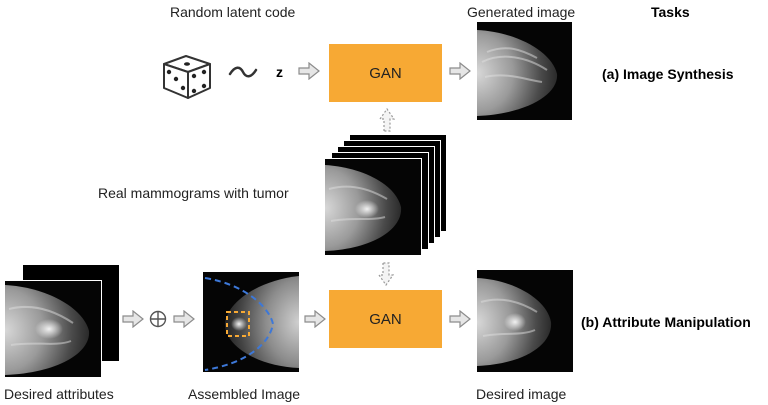 The image size is (768, 405). Describe the element at coordinates (387, 120) in the screenshot. I see `arrow-icon-up-dashed` at that location.